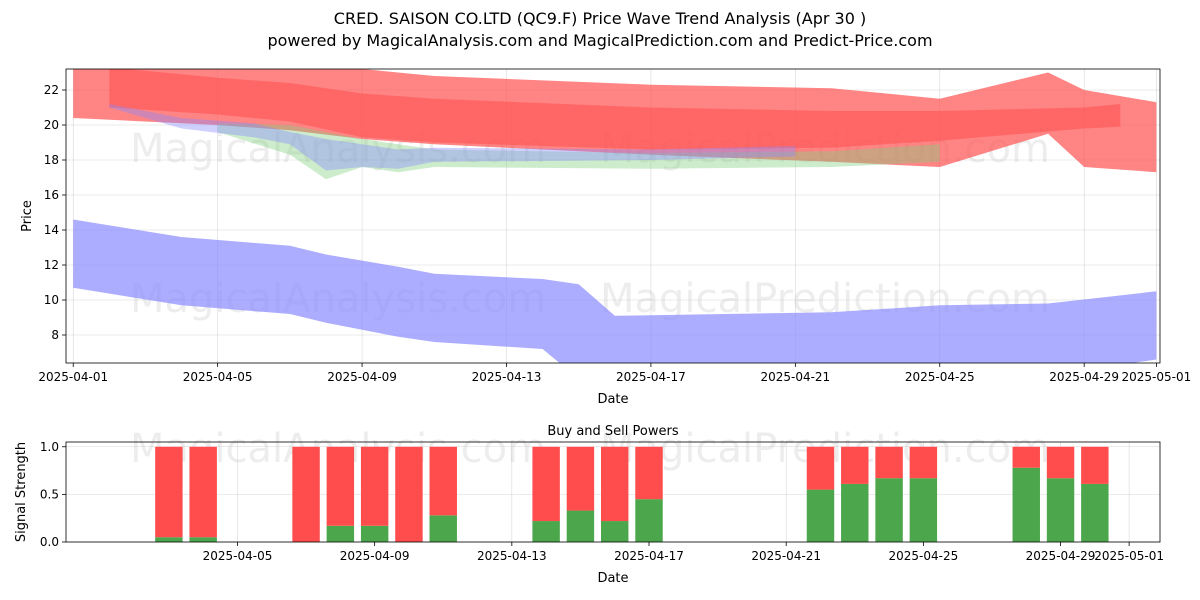 The width and height of the screenshot is (1200, 600). Describe the element at coordinates (238, 556) in the screenshot. I see `power-x-tick-label: 2025-04-05` at that location.